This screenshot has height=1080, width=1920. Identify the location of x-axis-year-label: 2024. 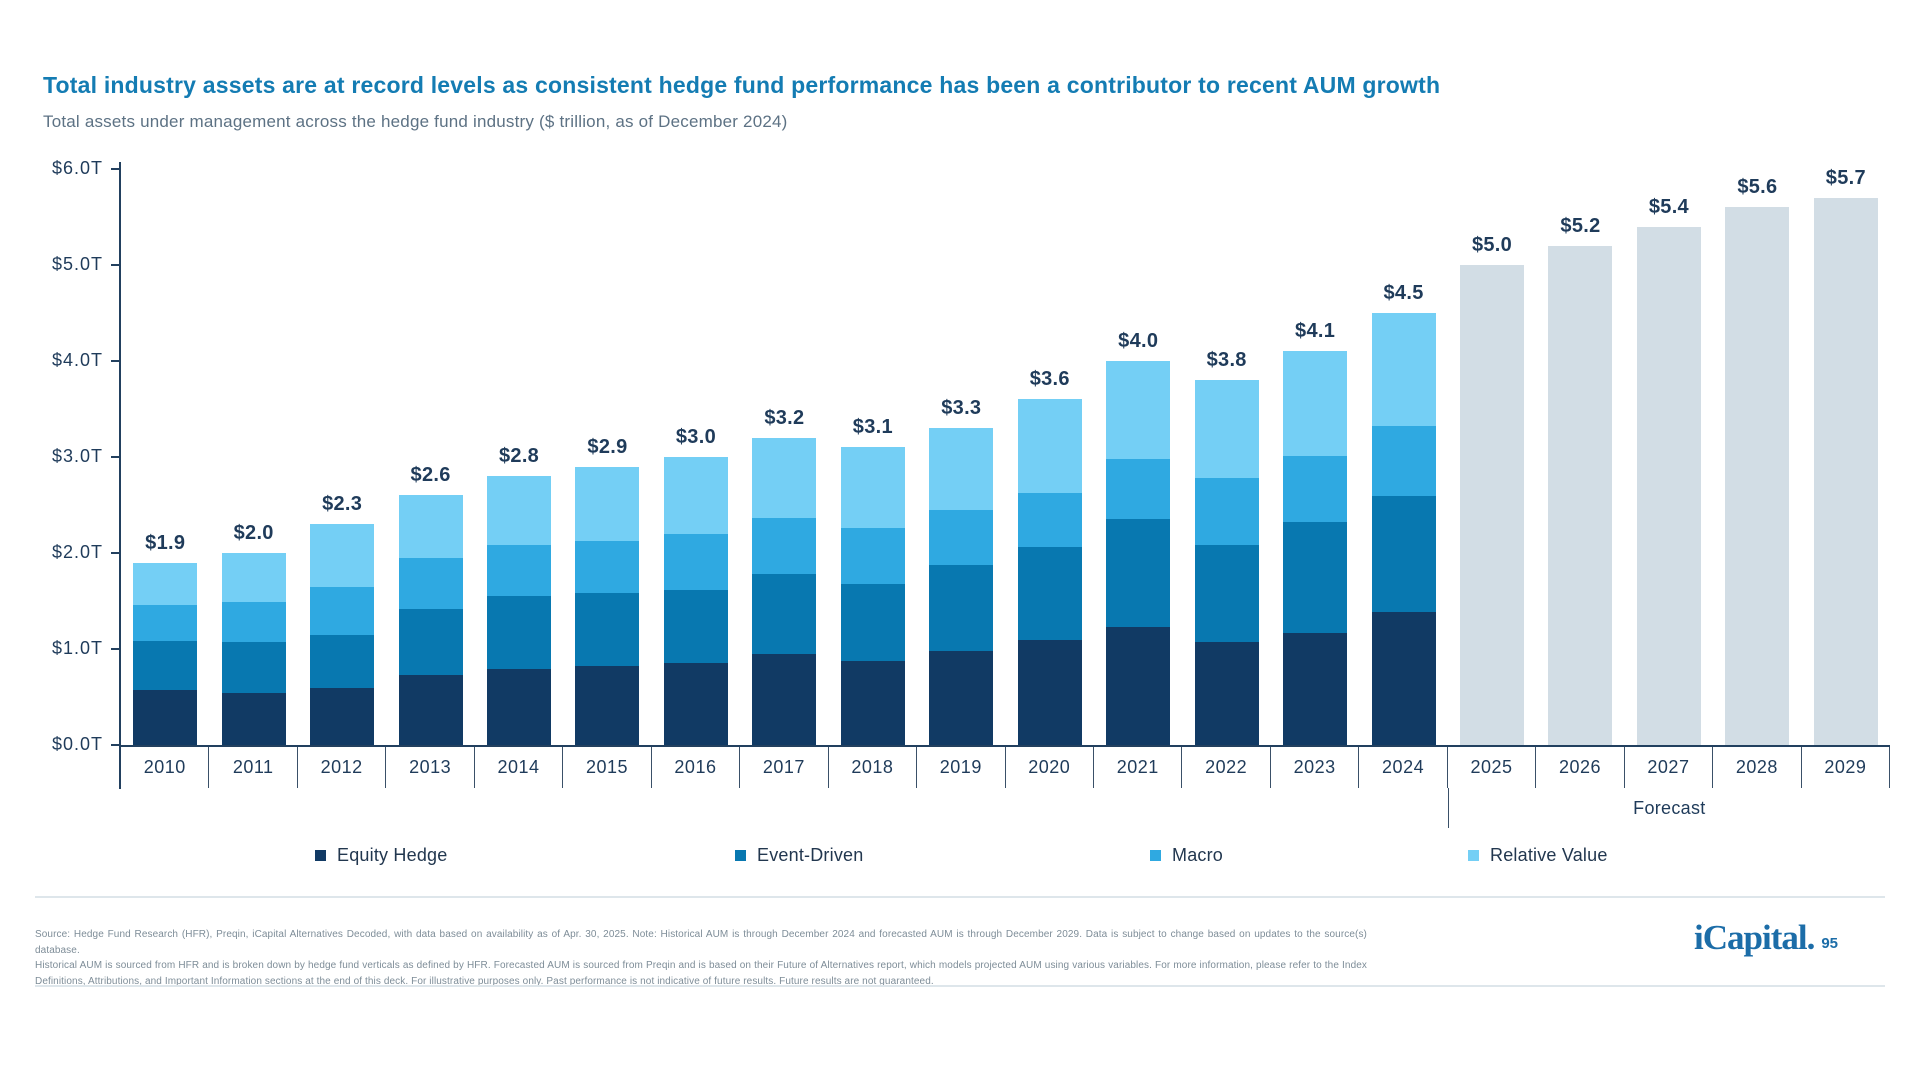
(1403, 767).